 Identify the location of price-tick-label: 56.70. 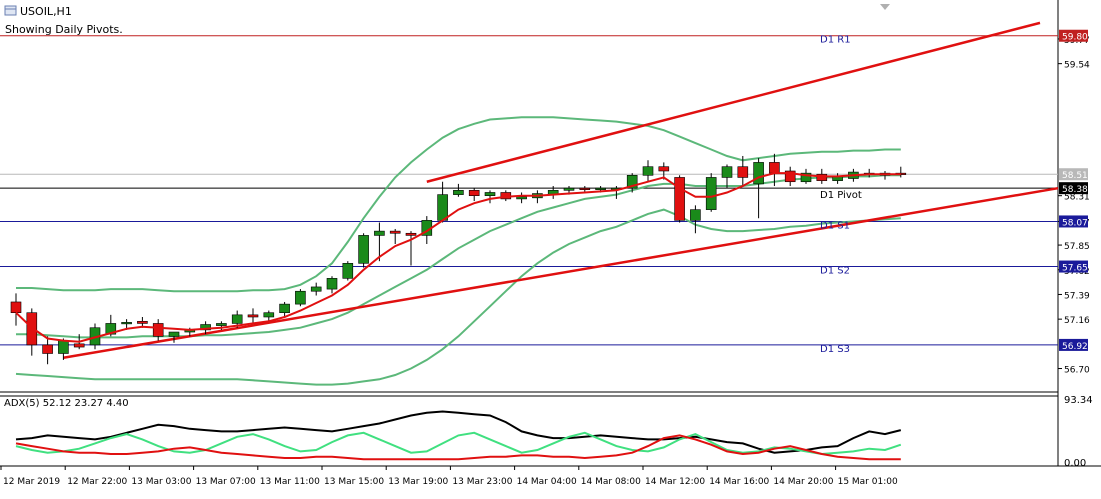
(1077, 371).